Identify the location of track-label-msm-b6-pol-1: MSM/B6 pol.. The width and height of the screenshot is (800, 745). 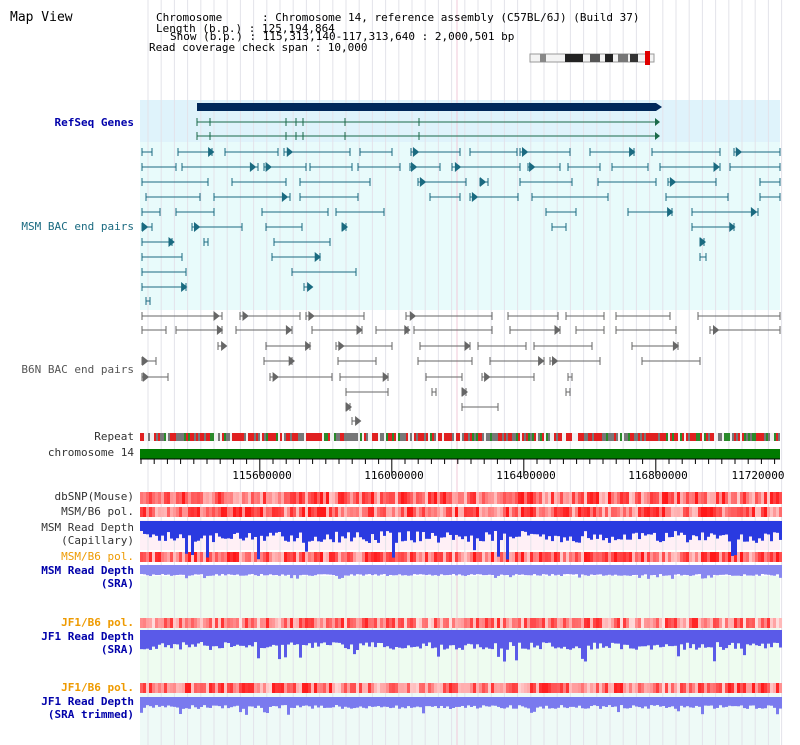
(97, 511).